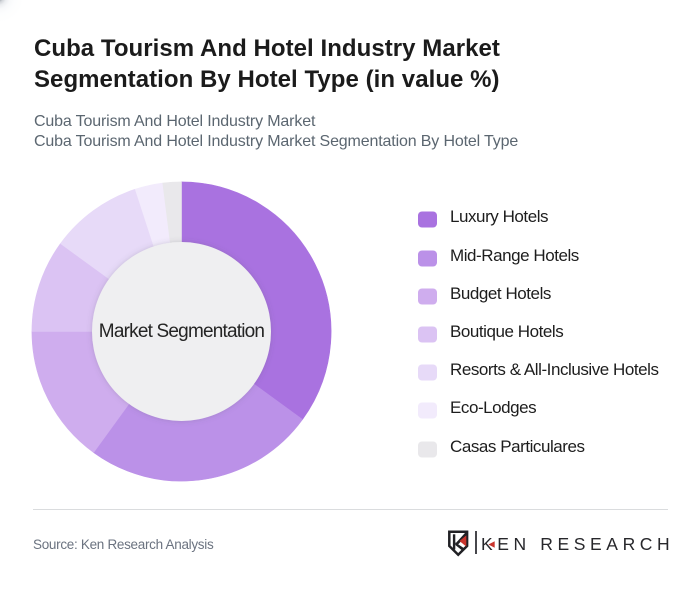 Image resolution: width=700 pixels, height=591 pixels. I want to click on donut-center-label: Market Segmentation, so click(181, 331).